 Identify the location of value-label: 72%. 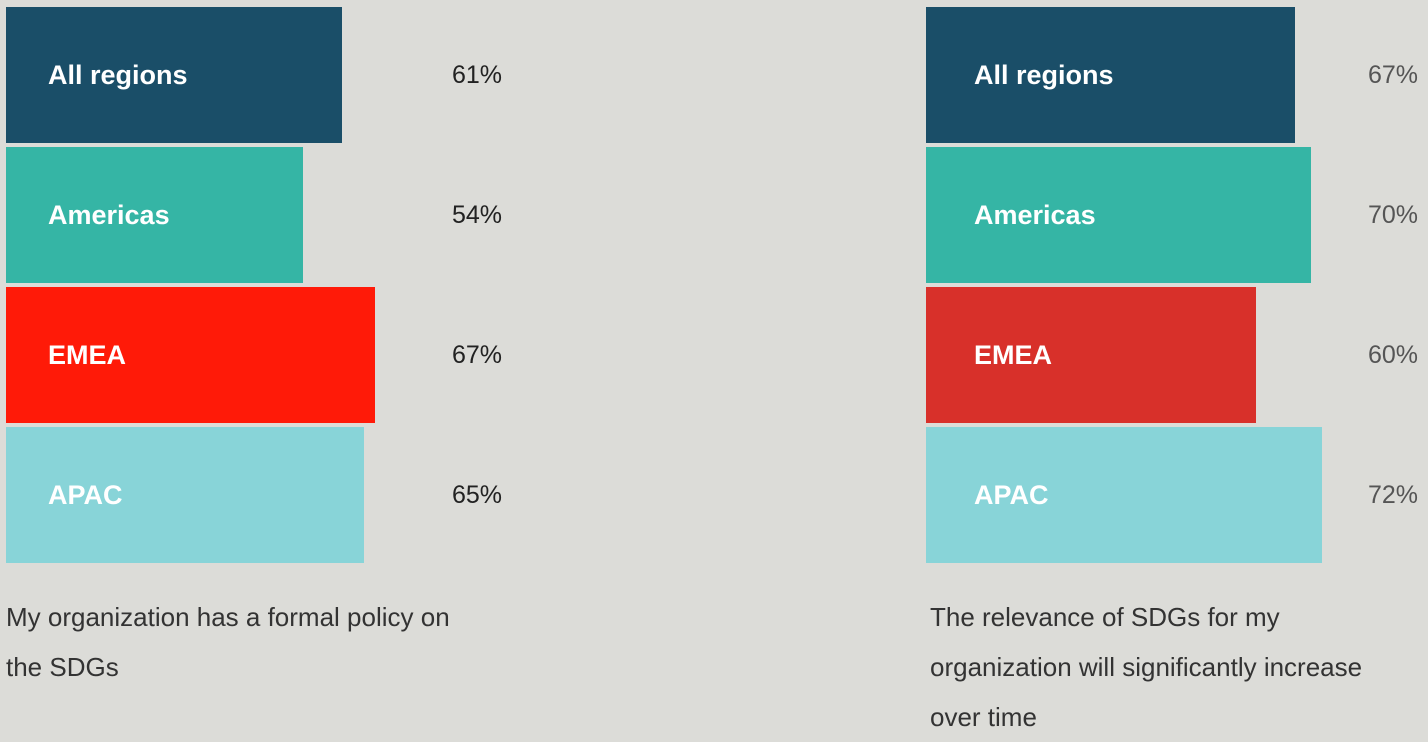
(1393, 495).